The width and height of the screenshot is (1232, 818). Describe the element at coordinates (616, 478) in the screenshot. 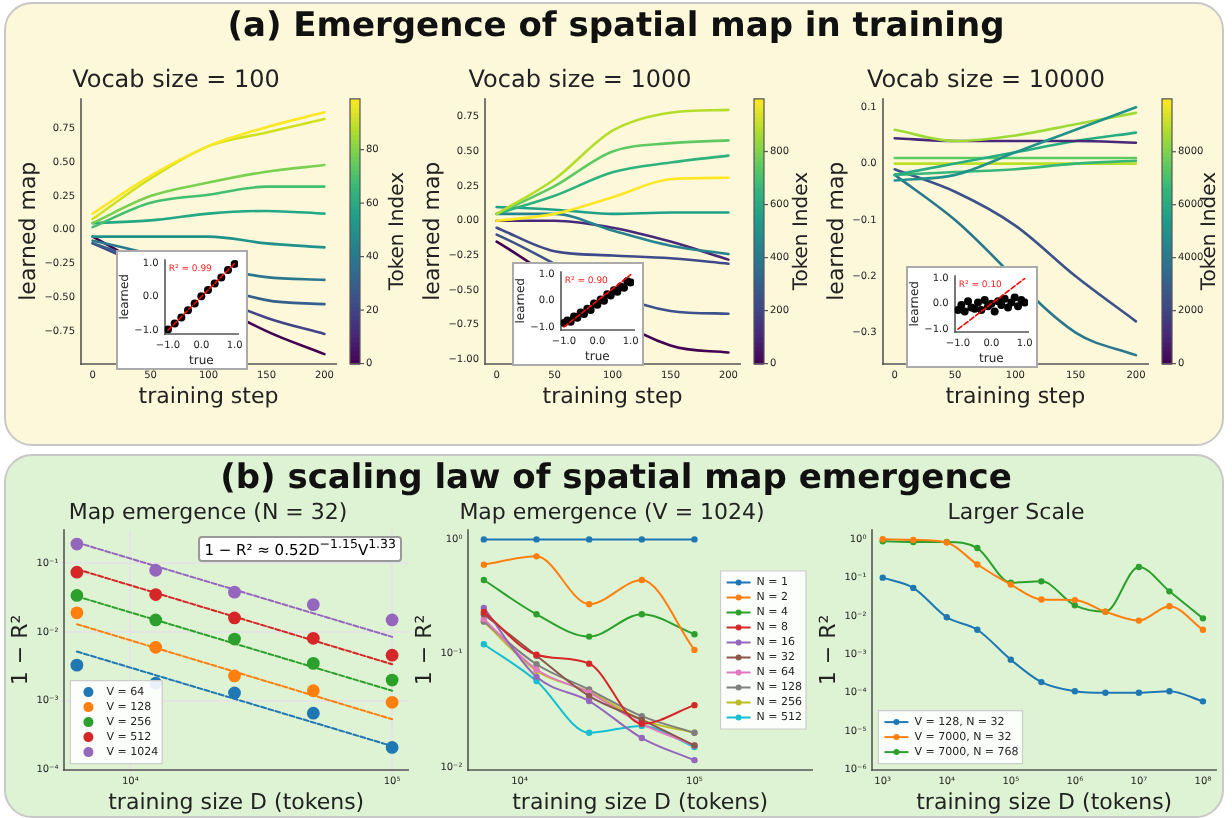

I see `text: (b) scaling law of spatial map emergence` at that location.